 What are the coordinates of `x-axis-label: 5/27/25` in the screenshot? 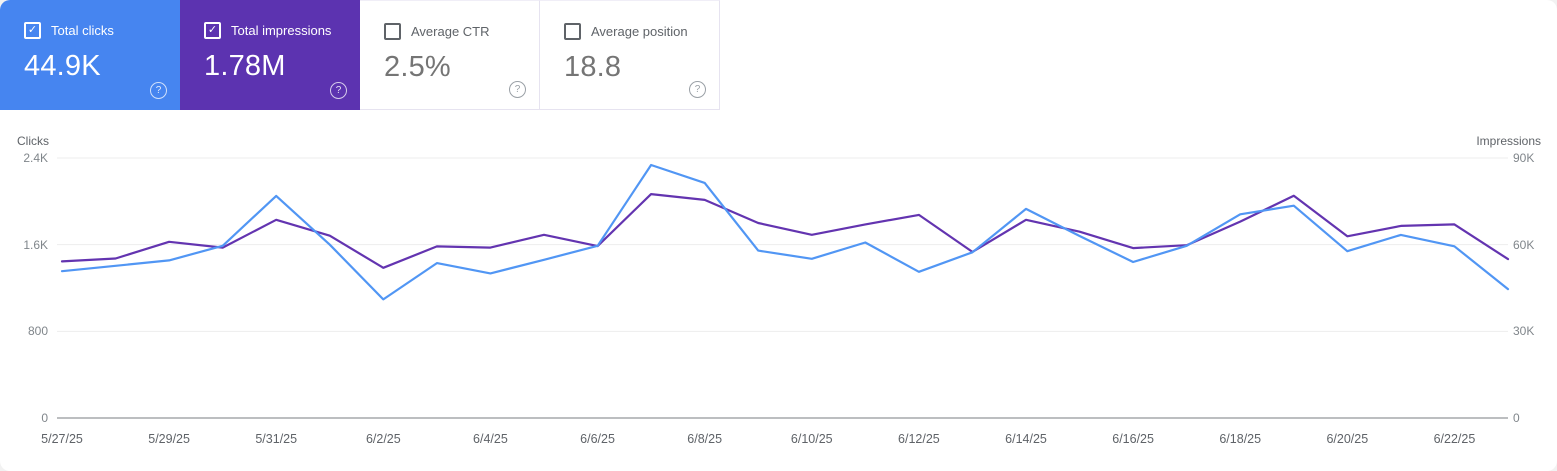 It's located at (62, 439).